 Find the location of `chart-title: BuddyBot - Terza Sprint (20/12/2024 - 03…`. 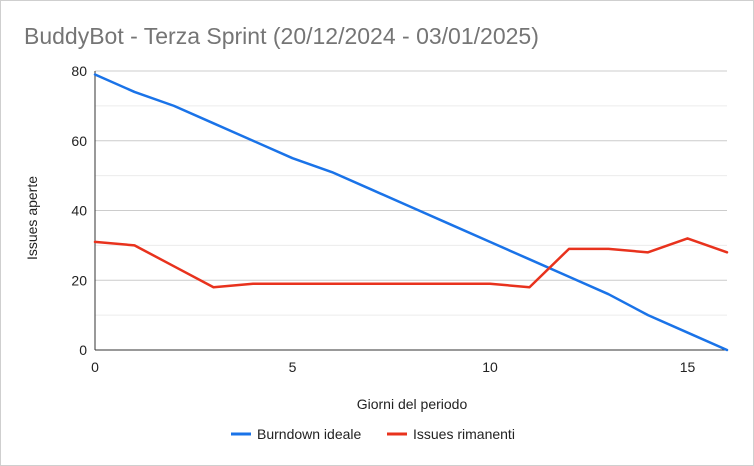

chart-title: BuddyBot - Terza Sprint (20/12/2024 - 03… is located at coordinates (281, 36).